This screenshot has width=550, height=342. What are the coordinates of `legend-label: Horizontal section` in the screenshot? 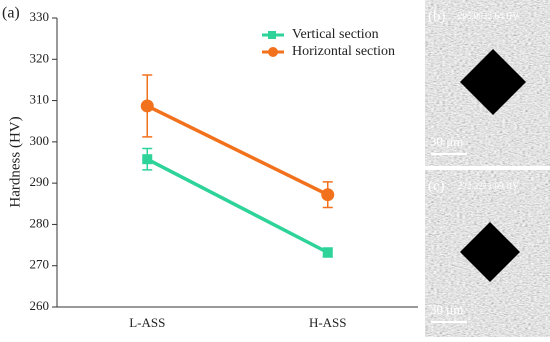 It's located at (343, 51).